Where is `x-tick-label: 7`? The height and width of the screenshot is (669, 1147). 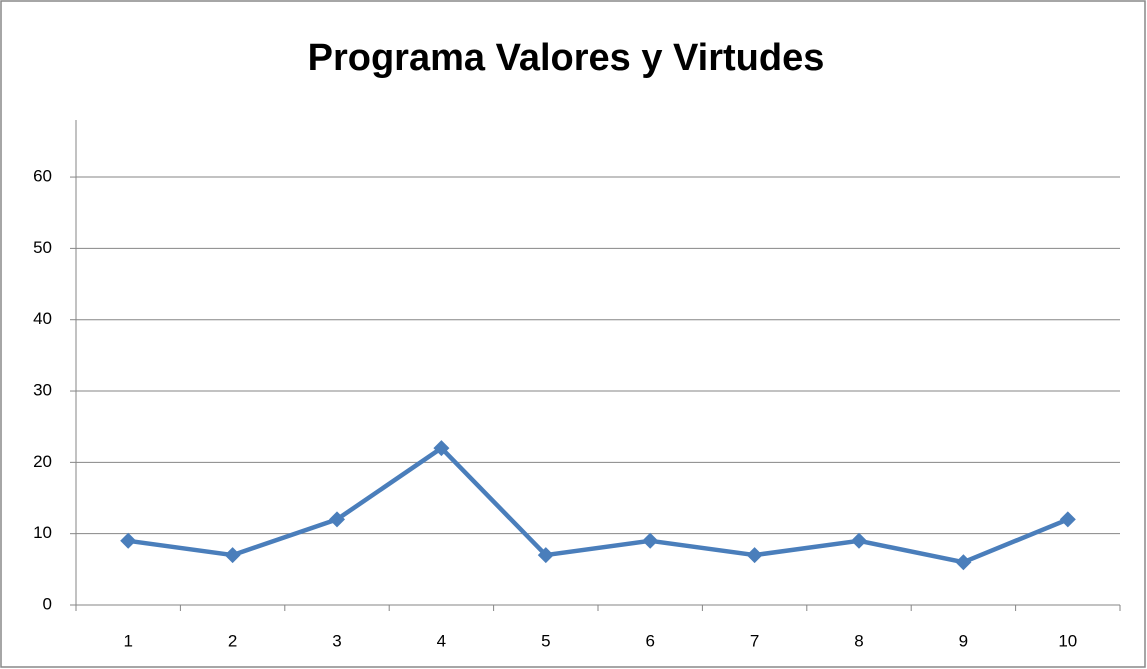
x-tick-label: 7 is located at coordinates (754, 640).